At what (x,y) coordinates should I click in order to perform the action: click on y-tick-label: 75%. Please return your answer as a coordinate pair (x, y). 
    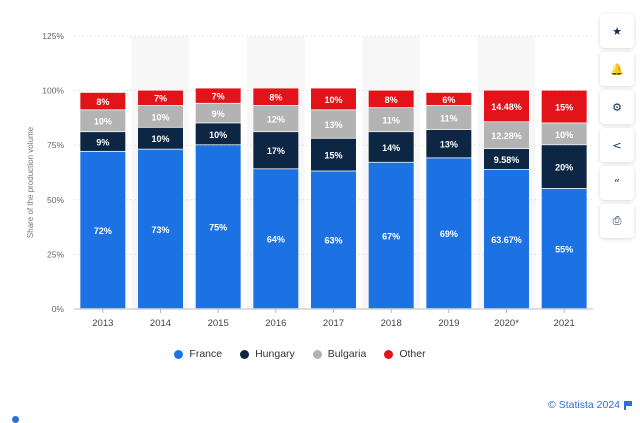
    Looking at the image, I should click on (55, 145).